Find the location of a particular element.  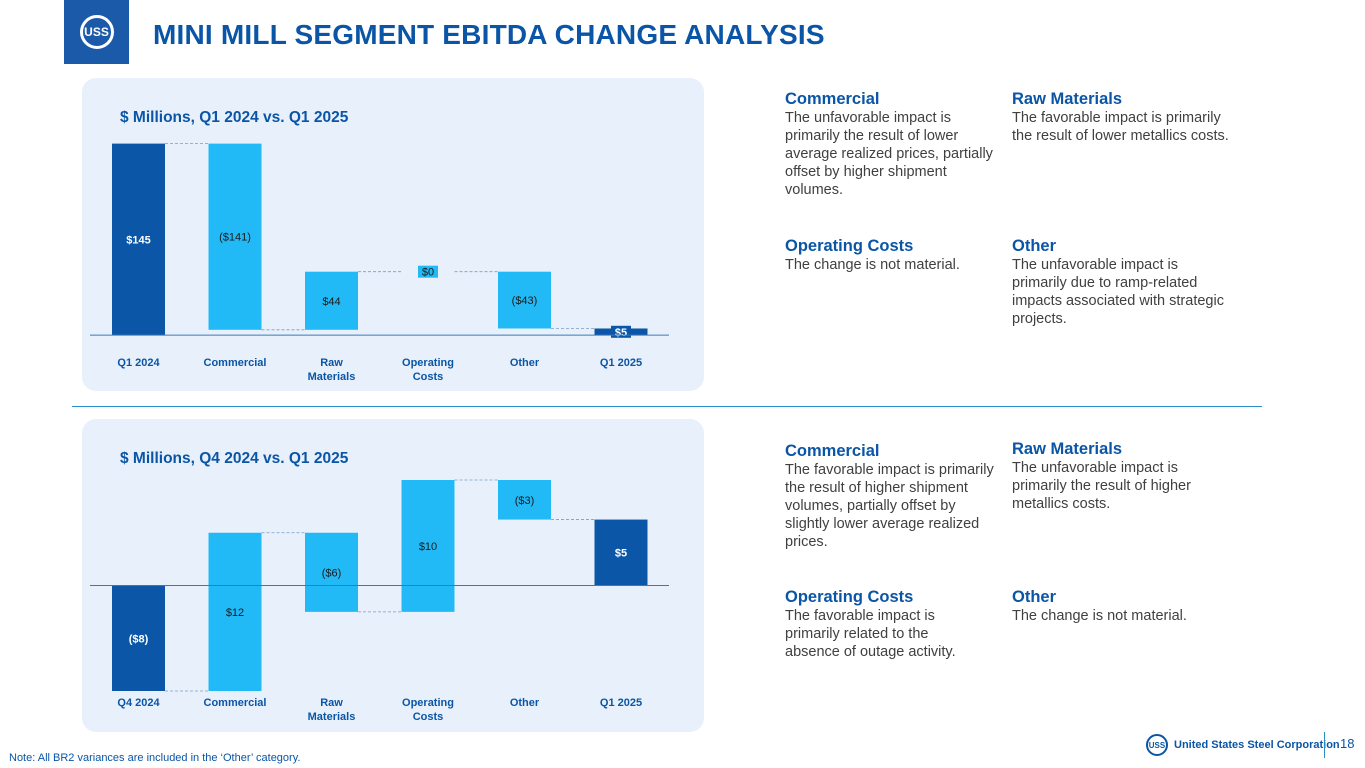

category-label-q1-2024: Q1 2024 is located at coordinates (138, 363).